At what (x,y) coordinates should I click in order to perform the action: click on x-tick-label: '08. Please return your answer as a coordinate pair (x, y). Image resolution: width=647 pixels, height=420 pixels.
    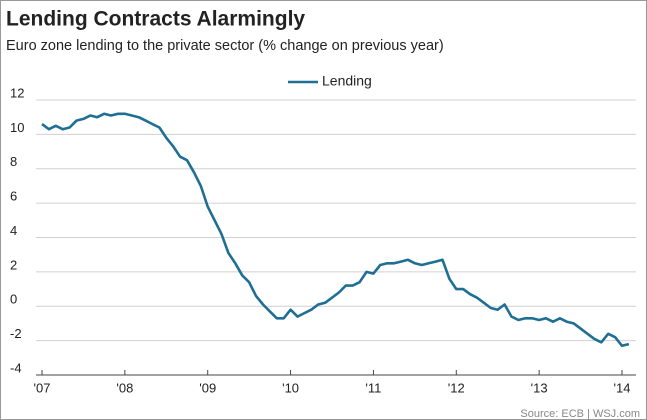
    Looking at the image, I should click on (124, 387).